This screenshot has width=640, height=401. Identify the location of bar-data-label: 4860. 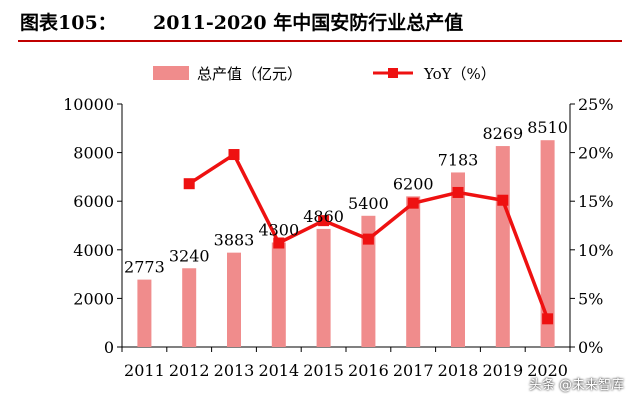
(323, 216).